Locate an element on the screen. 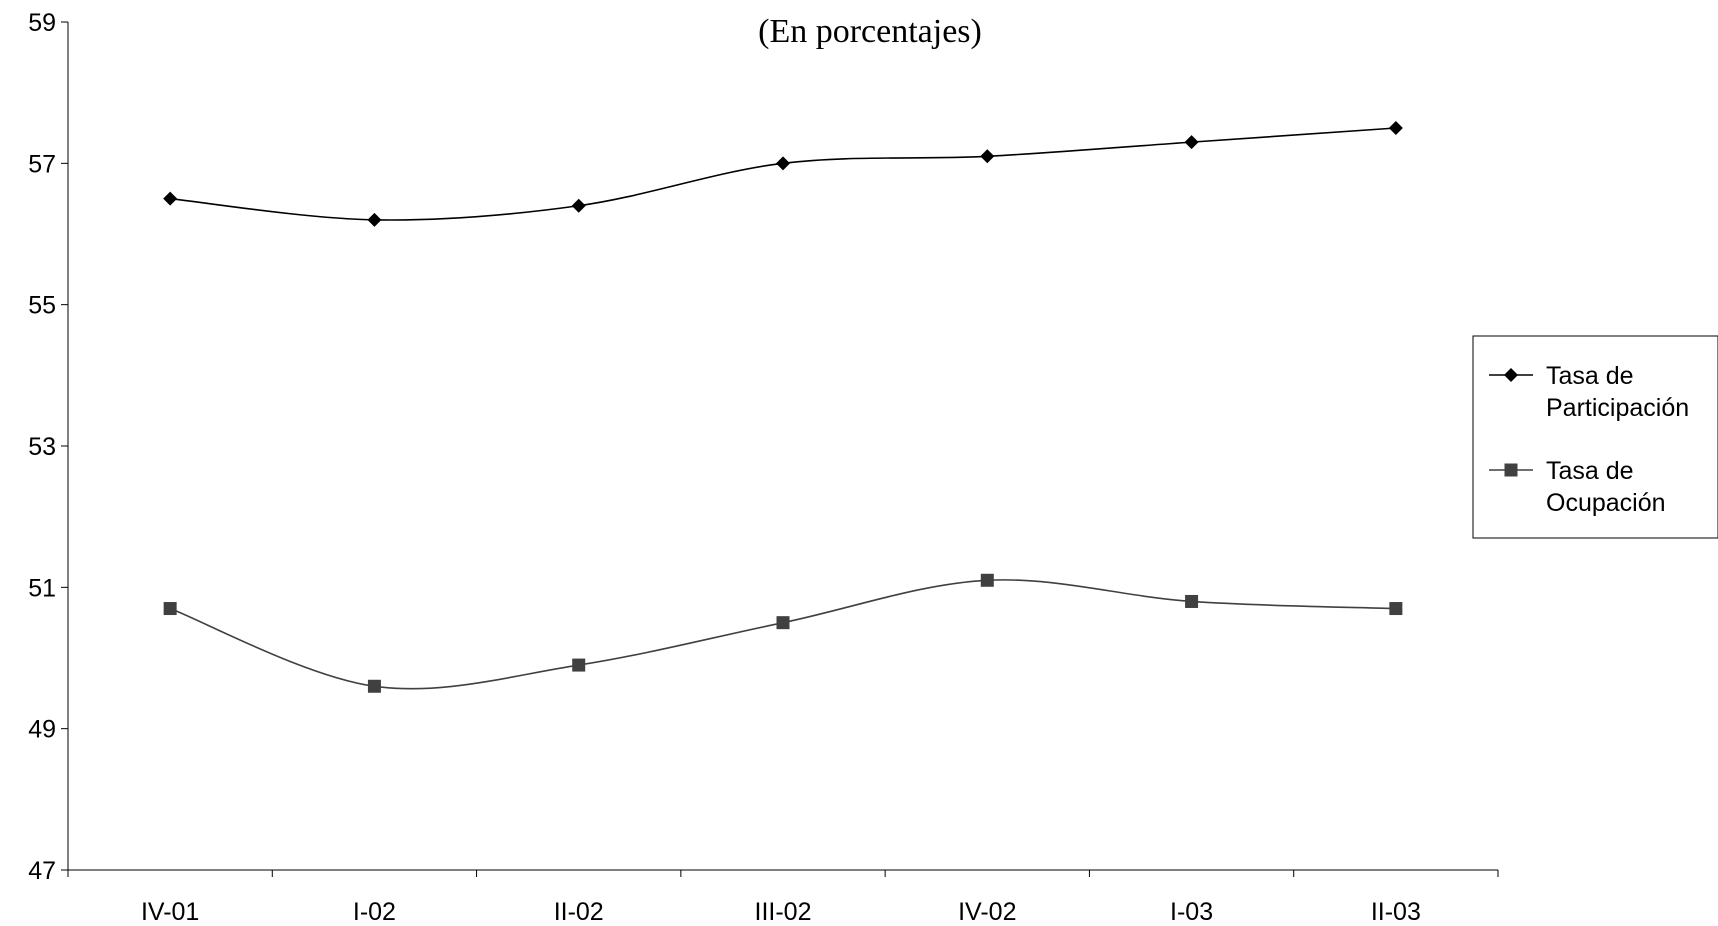 The height and width of the screenshot is (926, 1718). legend-label: Ocupación is located at coordinates (1606, 503).